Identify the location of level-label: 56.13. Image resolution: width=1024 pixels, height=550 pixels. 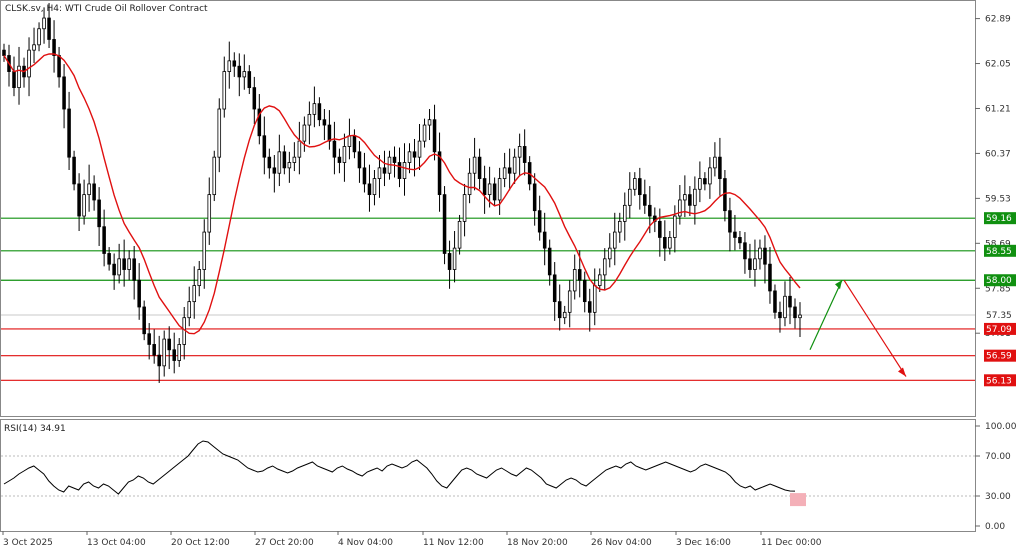
(999, 381).